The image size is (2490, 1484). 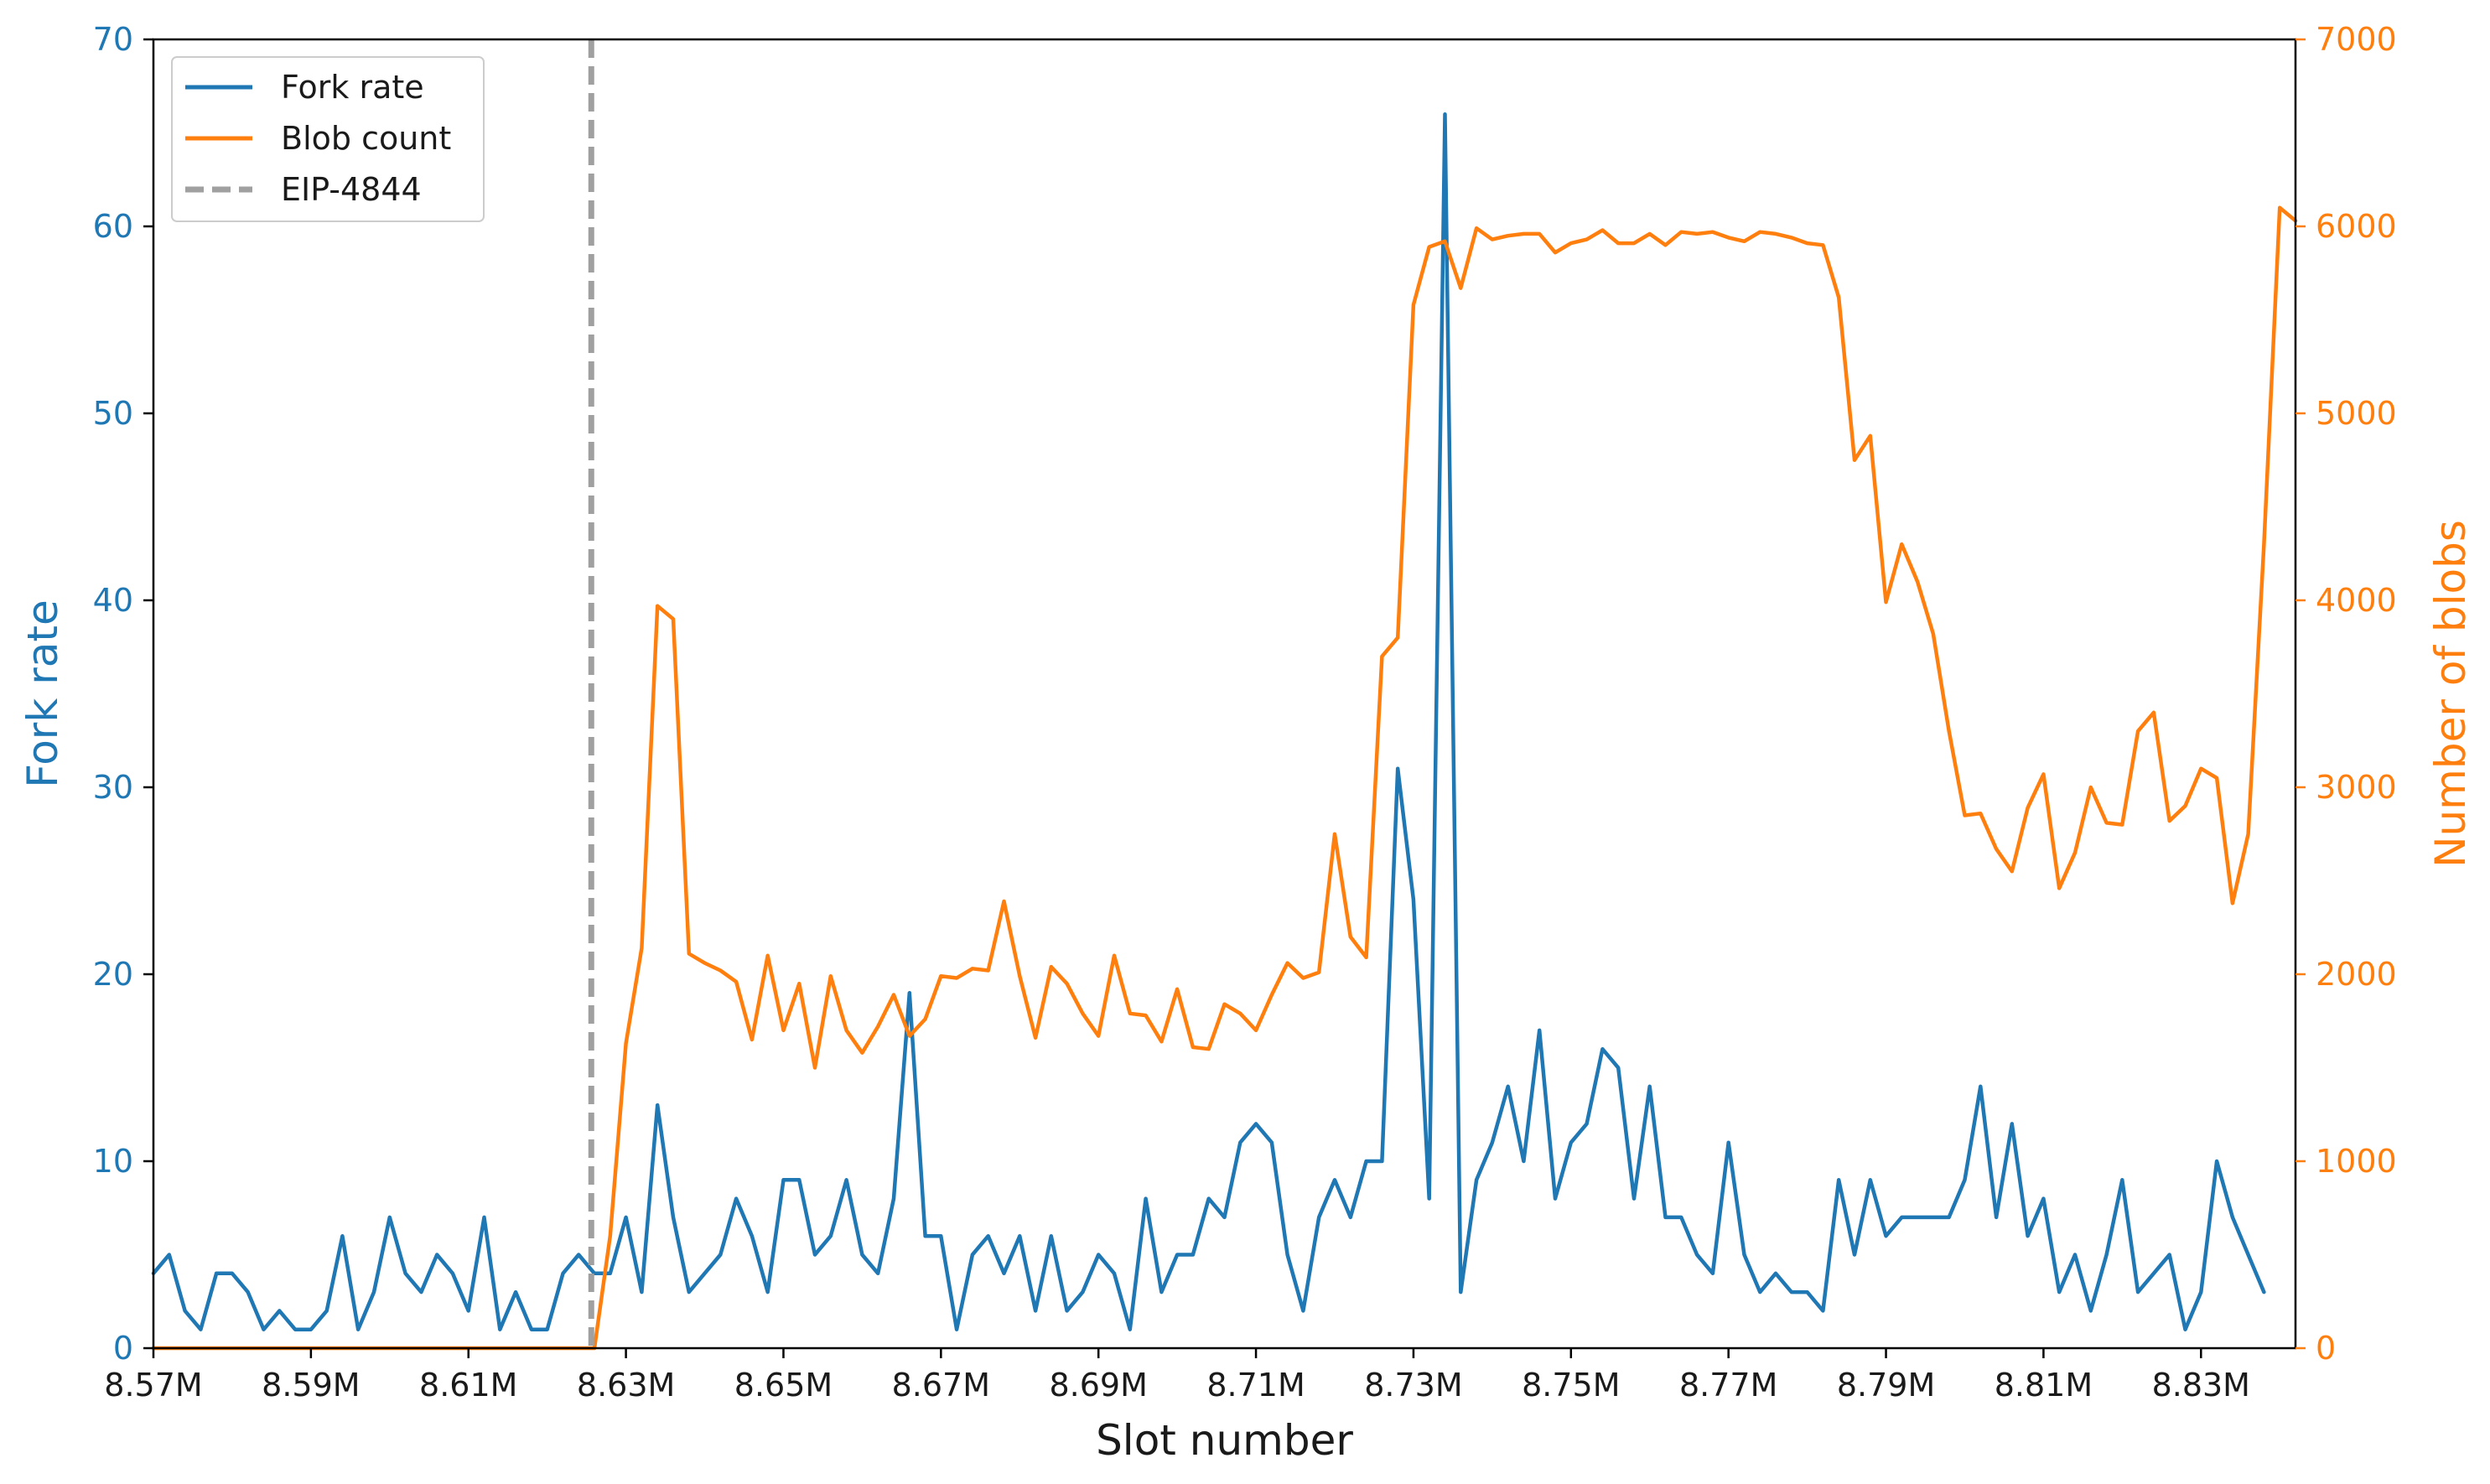 What do you see at coordinates (123, 694) in the screenshot?
I see `y-axis-left: 0 10 20 30 40 50 60 70` at bounding box center [123, 694].